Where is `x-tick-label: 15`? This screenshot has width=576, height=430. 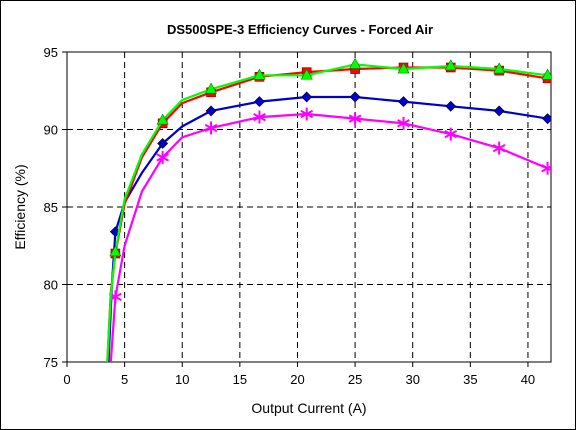 x-tick-label: 15 is located at coordinates (240, 379).